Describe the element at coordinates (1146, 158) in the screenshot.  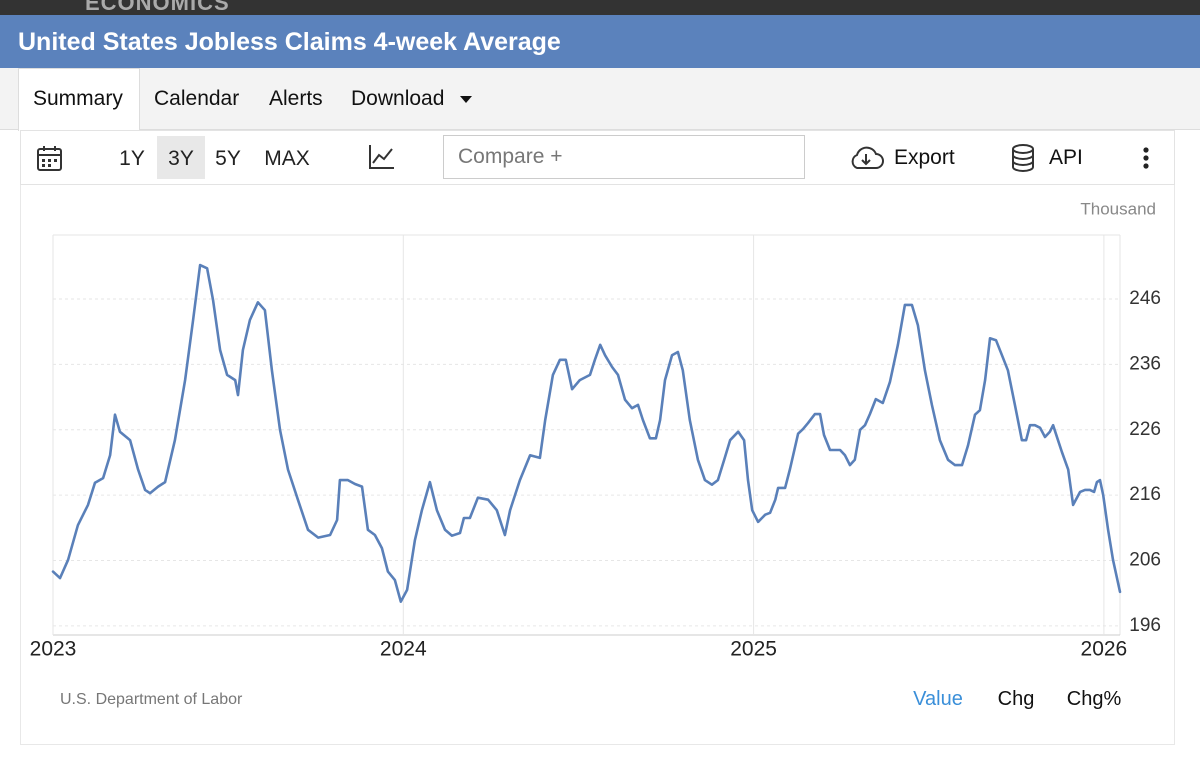
I see `more-menu` at that location.